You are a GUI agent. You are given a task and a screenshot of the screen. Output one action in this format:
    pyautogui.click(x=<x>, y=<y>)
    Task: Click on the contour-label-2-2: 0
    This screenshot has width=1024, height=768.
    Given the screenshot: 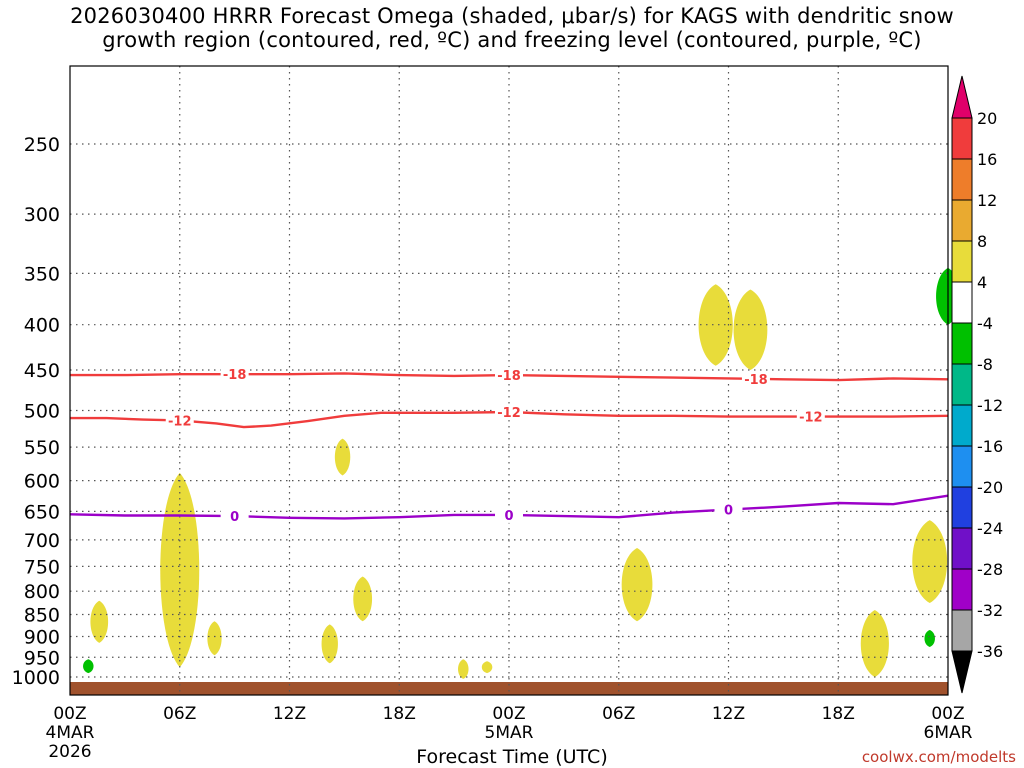 What is the action you would take?
    pyautogui.click(x=728, y=511)
    